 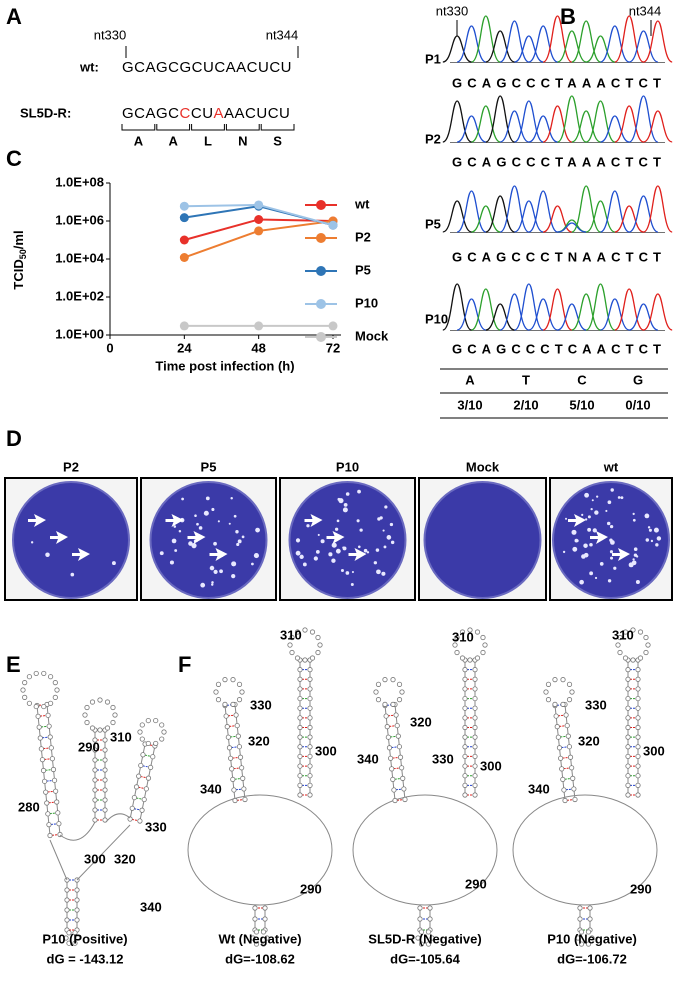 What do you see at coordinates (463, 636) in the screenshot?
I see `position-label: 310` at bounding box center [463, 636].